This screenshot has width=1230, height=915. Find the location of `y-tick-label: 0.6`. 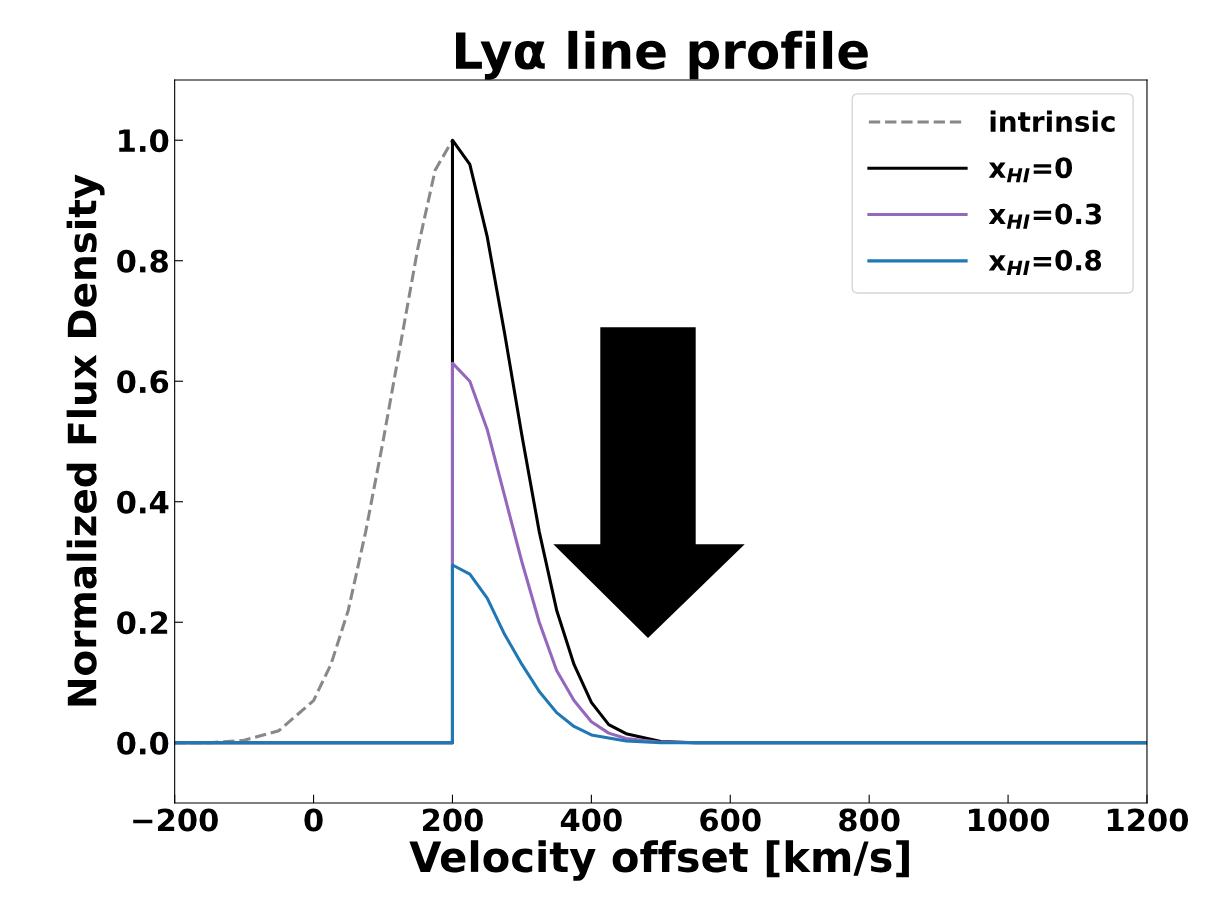

y-tick-label: 0.6 is located at coordinates (143, 382).